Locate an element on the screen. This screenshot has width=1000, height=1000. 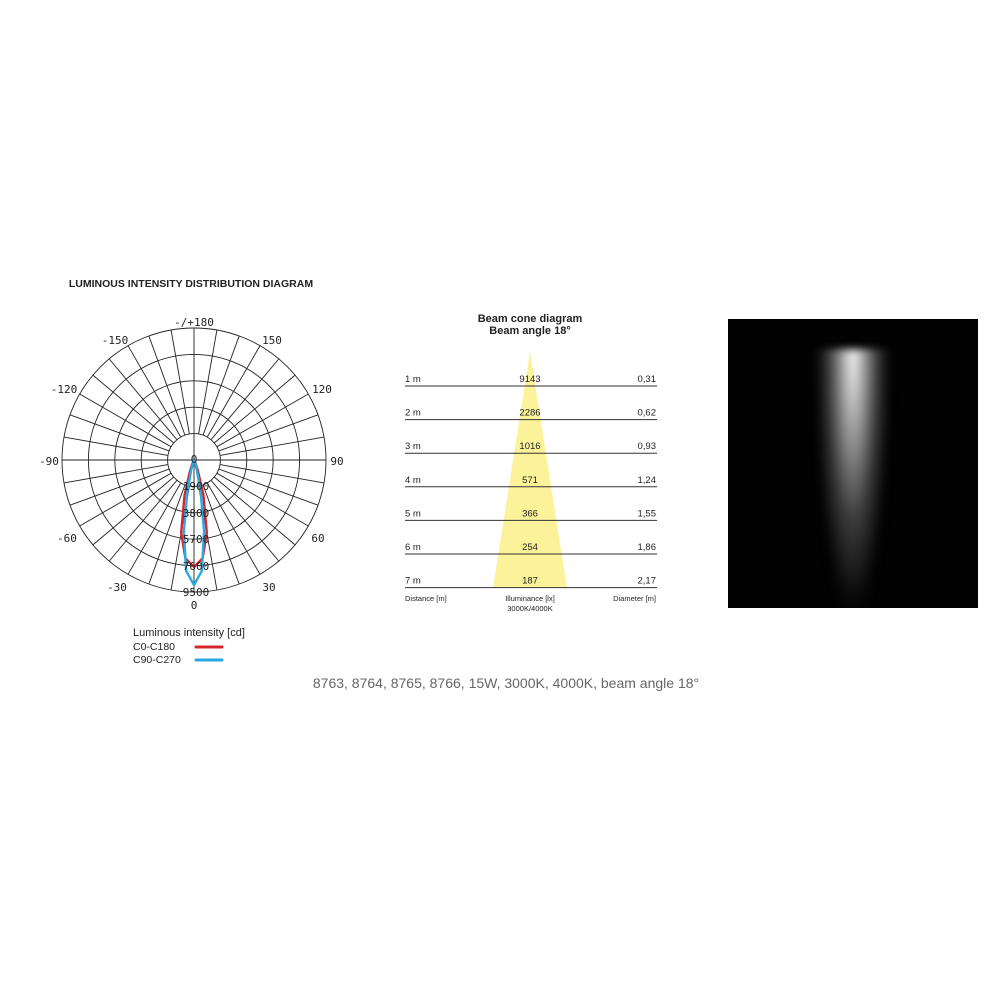
curve-c90-c270 is located at coordinates (194, 522).